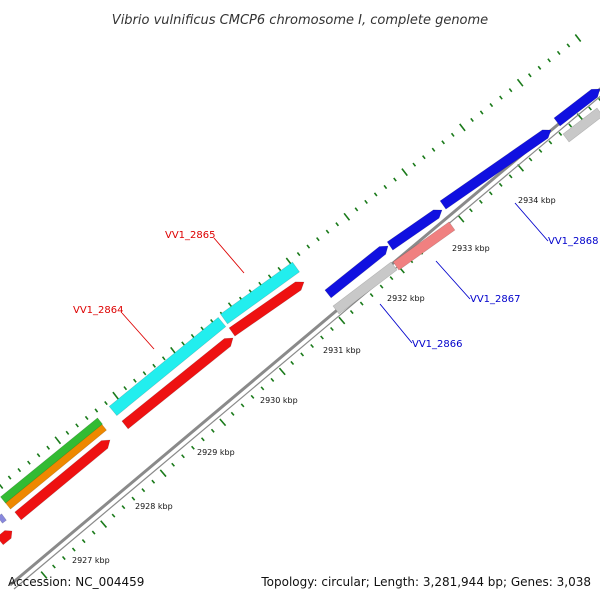 The image size is (600, 600). What do you see at coordinates (573, 241) in the screenshot?
I see `gene-label-vv1-2868: VV1_2868` at bounding box center [573, 241].